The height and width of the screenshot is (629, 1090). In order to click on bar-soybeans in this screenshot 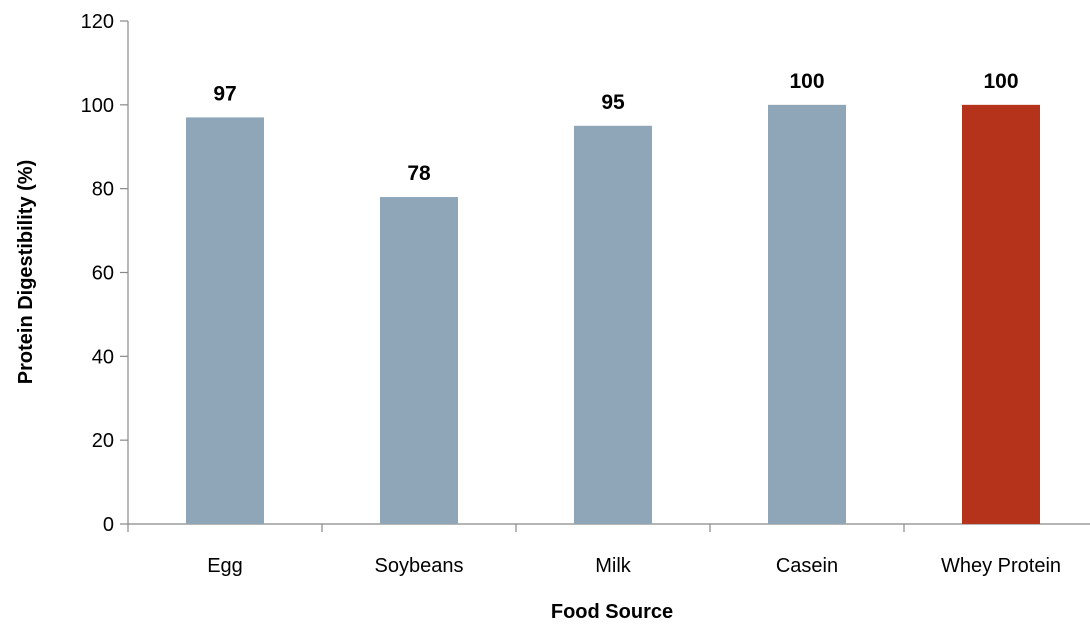, I will do `click(419, 361)`.